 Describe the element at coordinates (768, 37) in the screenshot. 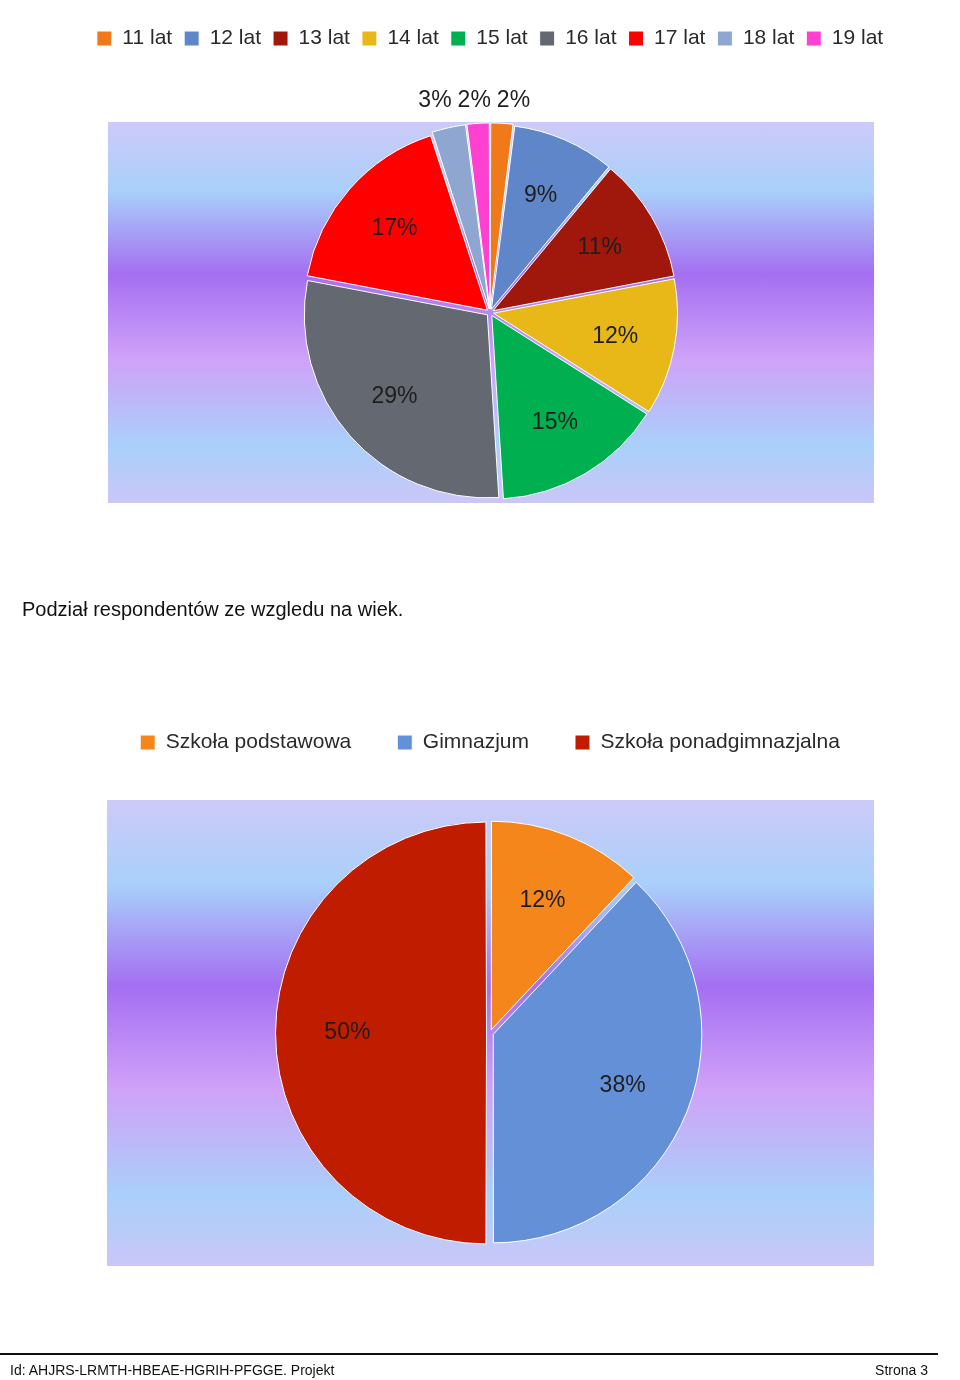

I see `legend-label: 18 lat` at that location.